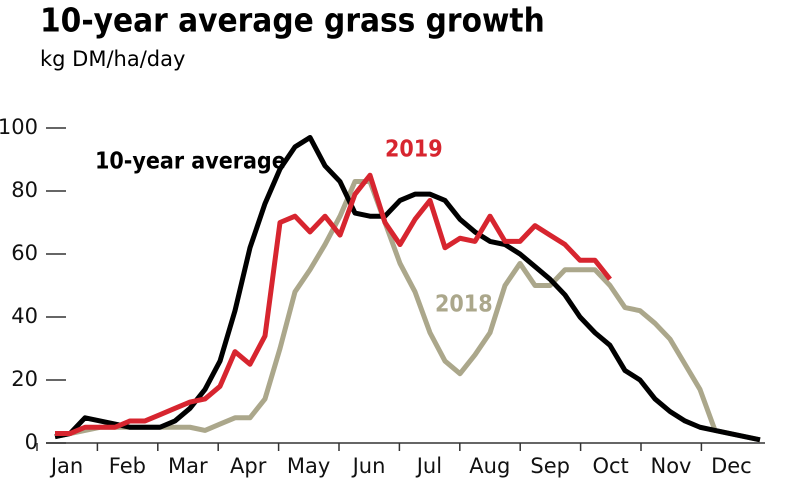 This screenshot has width=790, height=482. What do you see at coordinates (414, 150) in the screenshot?
I see `series-label: 2019` at bounding box center [414, 150].